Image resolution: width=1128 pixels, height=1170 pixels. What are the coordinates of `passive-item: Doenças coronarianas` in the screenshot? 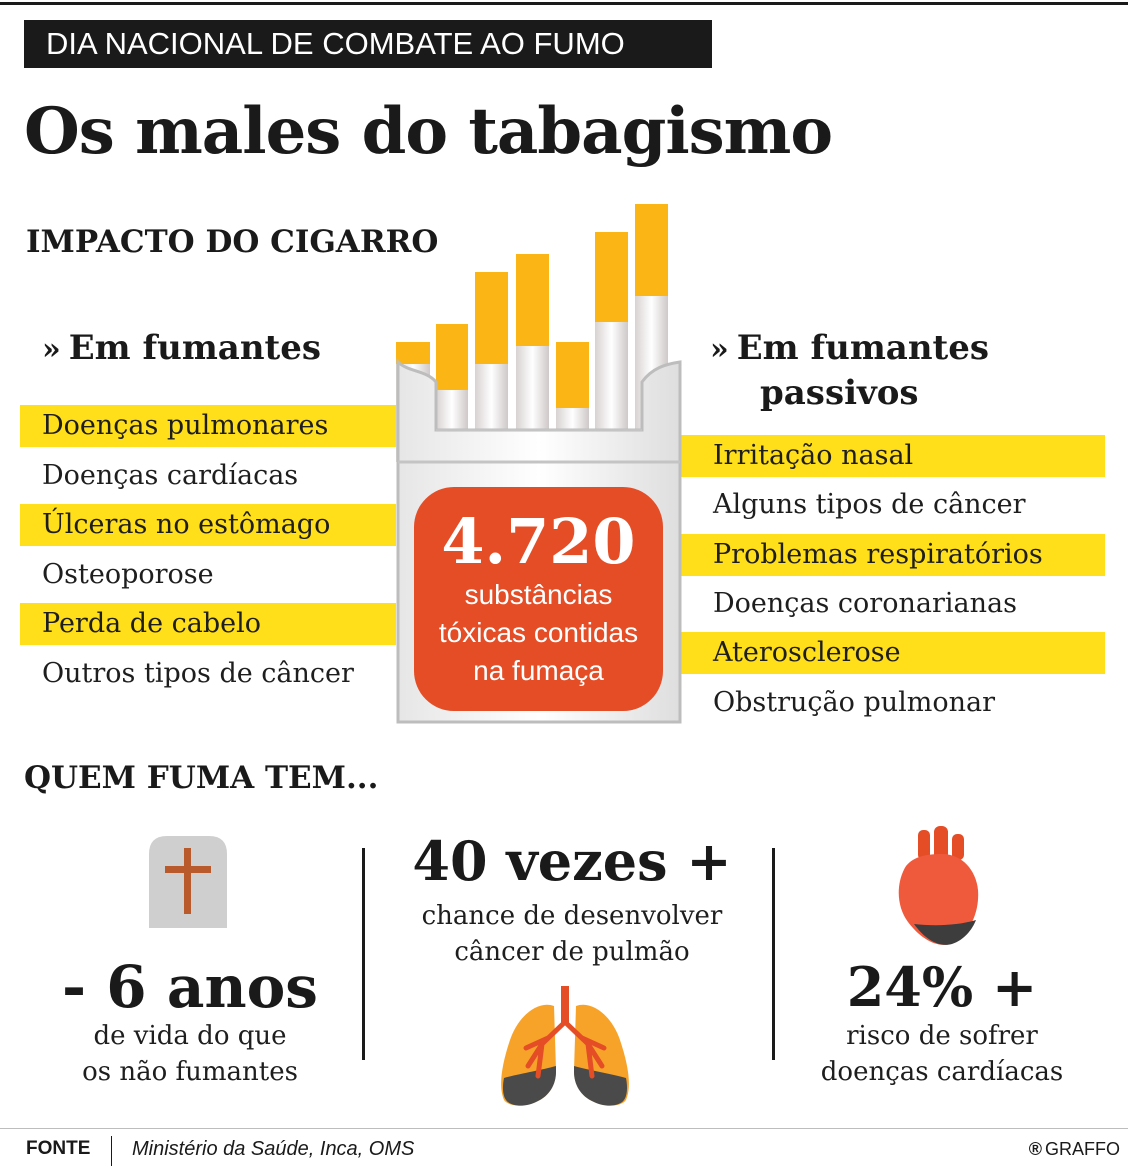 It's located at (865, 603).